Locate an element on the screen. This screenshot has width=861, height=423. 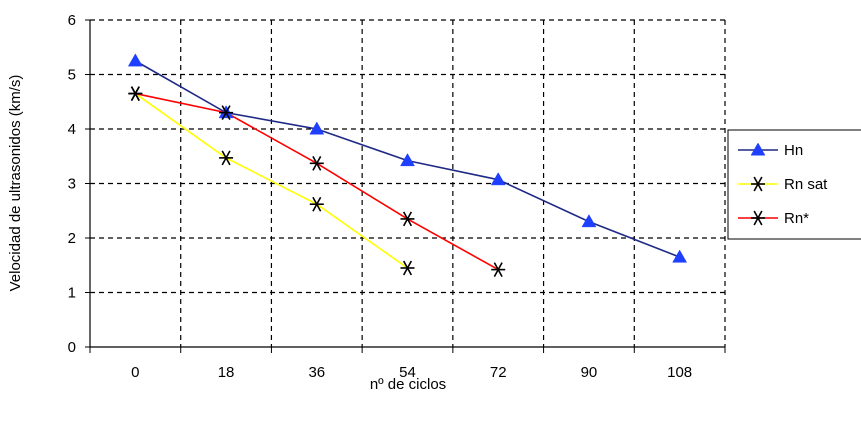
x-tick-label: 90 is located at coordinates (589, 372).